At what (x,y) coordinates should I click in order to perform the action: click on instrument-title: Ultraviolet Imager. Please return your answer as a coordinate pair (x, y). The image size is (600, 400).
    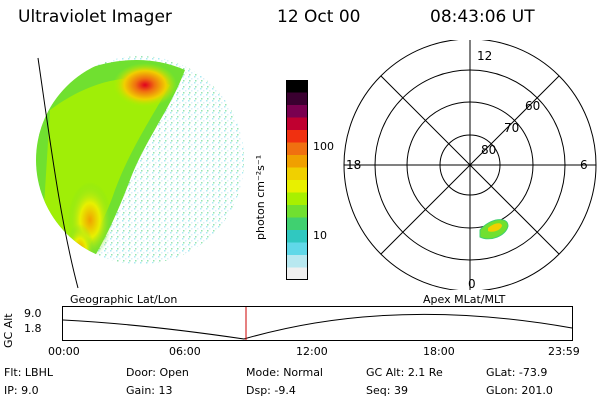
    Looking at the image, I should click on (95, 17).